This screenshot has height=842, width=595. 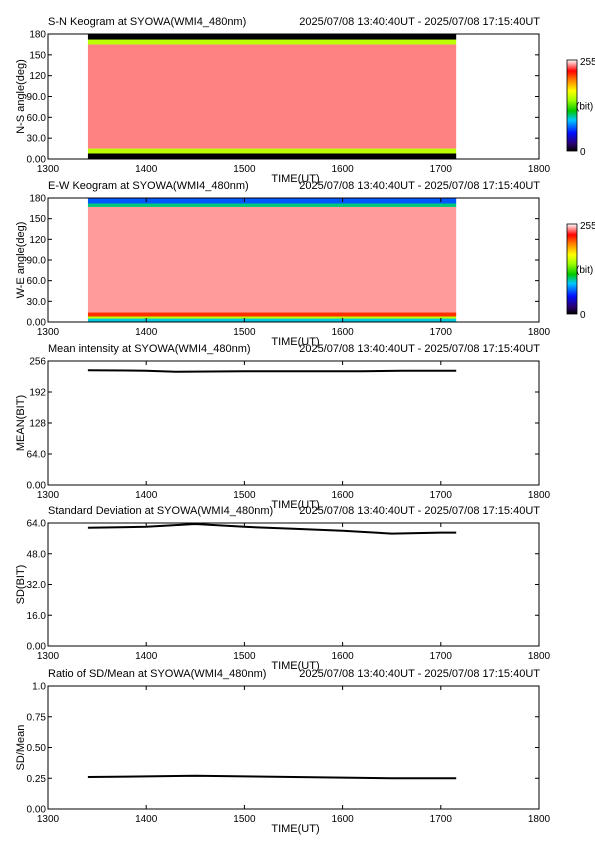 What do you see at coordinates (21, 260) in the screenshot?
I see `y-axis-label: W-E angle(deg)` at bounding box center [21, 260].